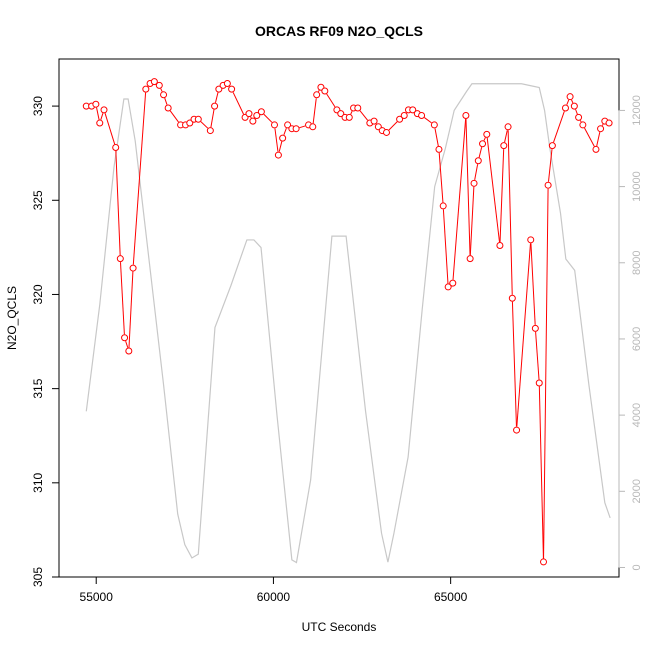 The height and width of the screenshot is (650, 650). I want to click on y2-tick-label: 10000, so click(637, 186).